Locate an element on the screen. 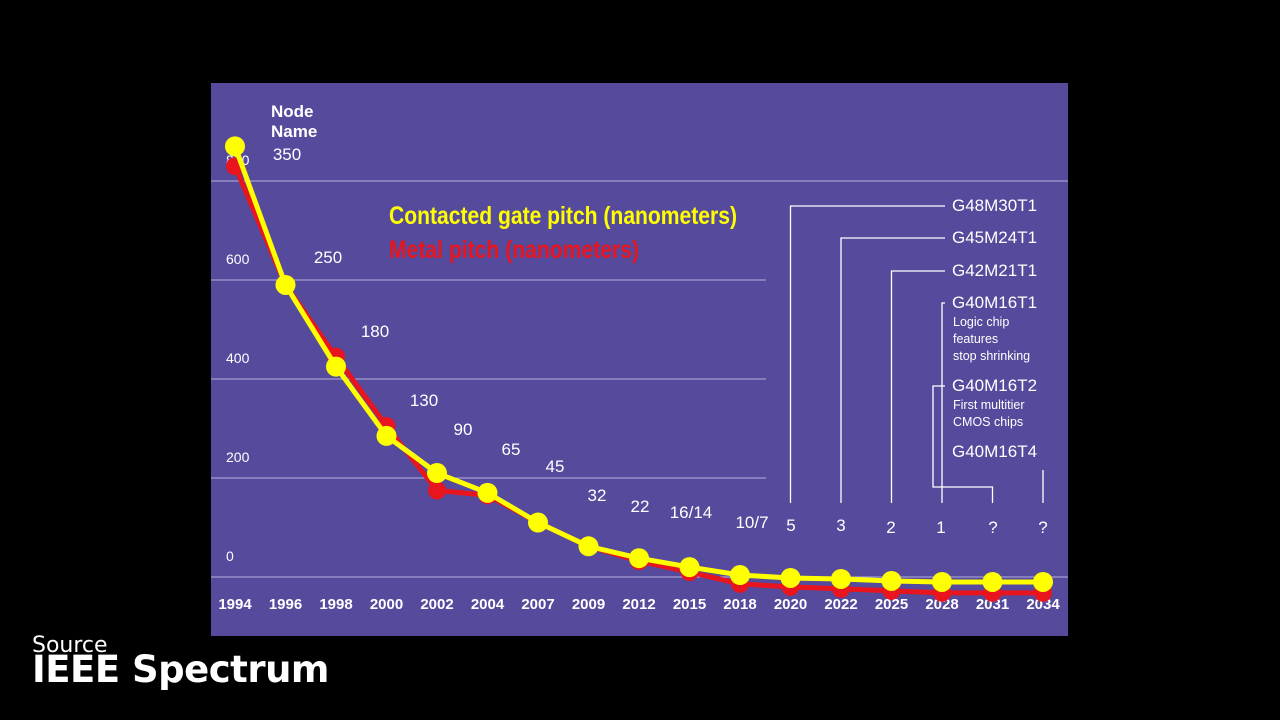 This screenshot has width=1280, height=720. node-name-label: 65 is located at coordinates (511, 449).